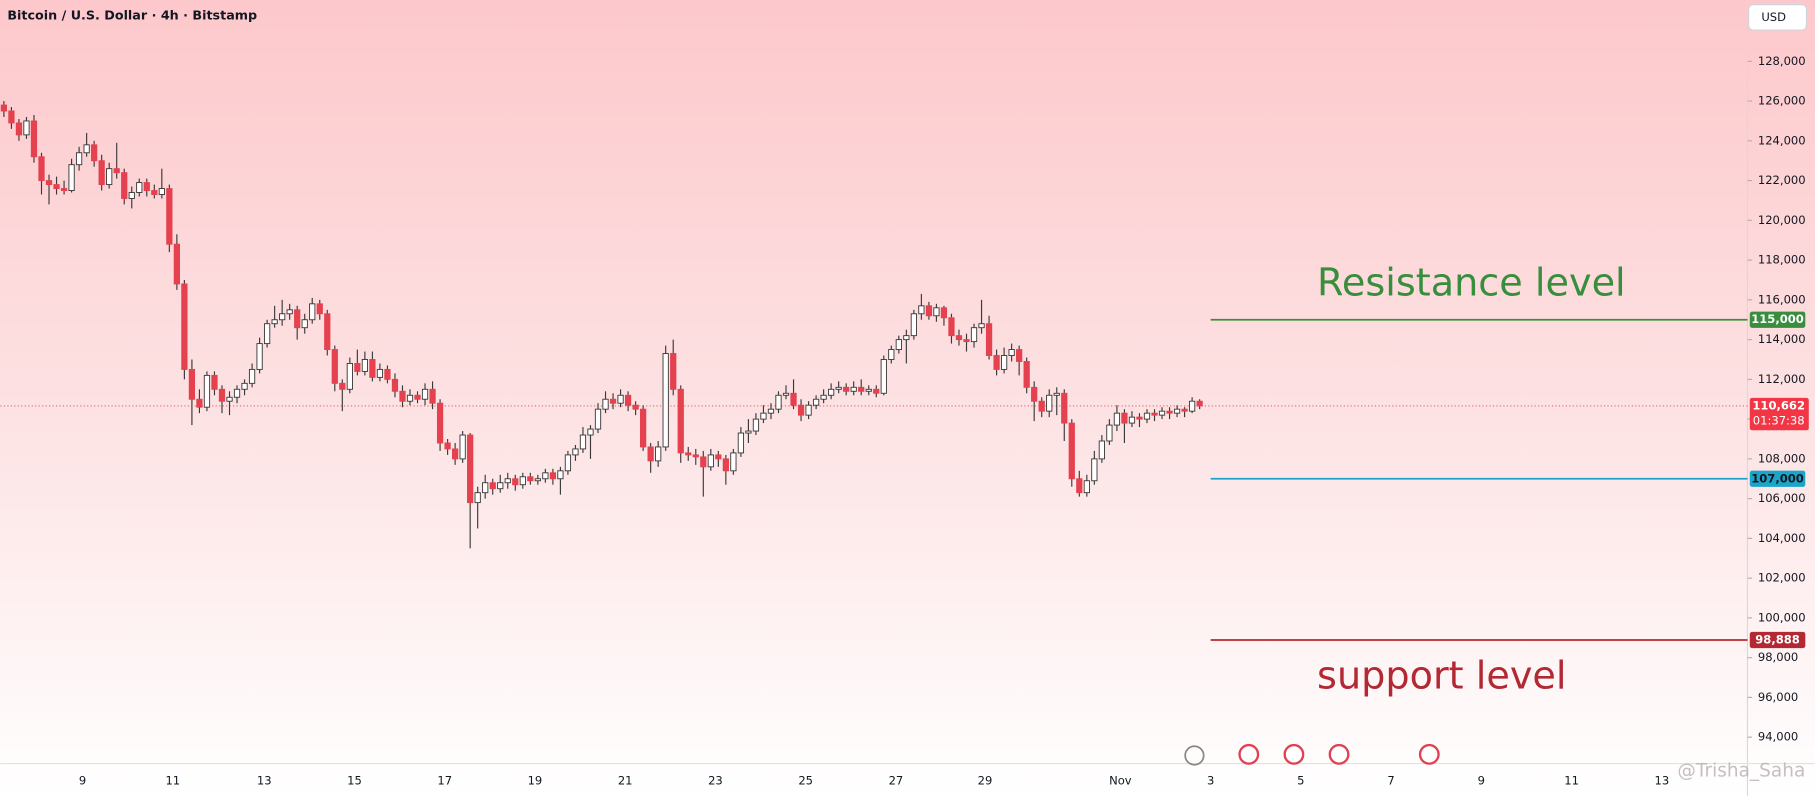  I want to click on level-price-label: 98,888, so click(1777, 640).